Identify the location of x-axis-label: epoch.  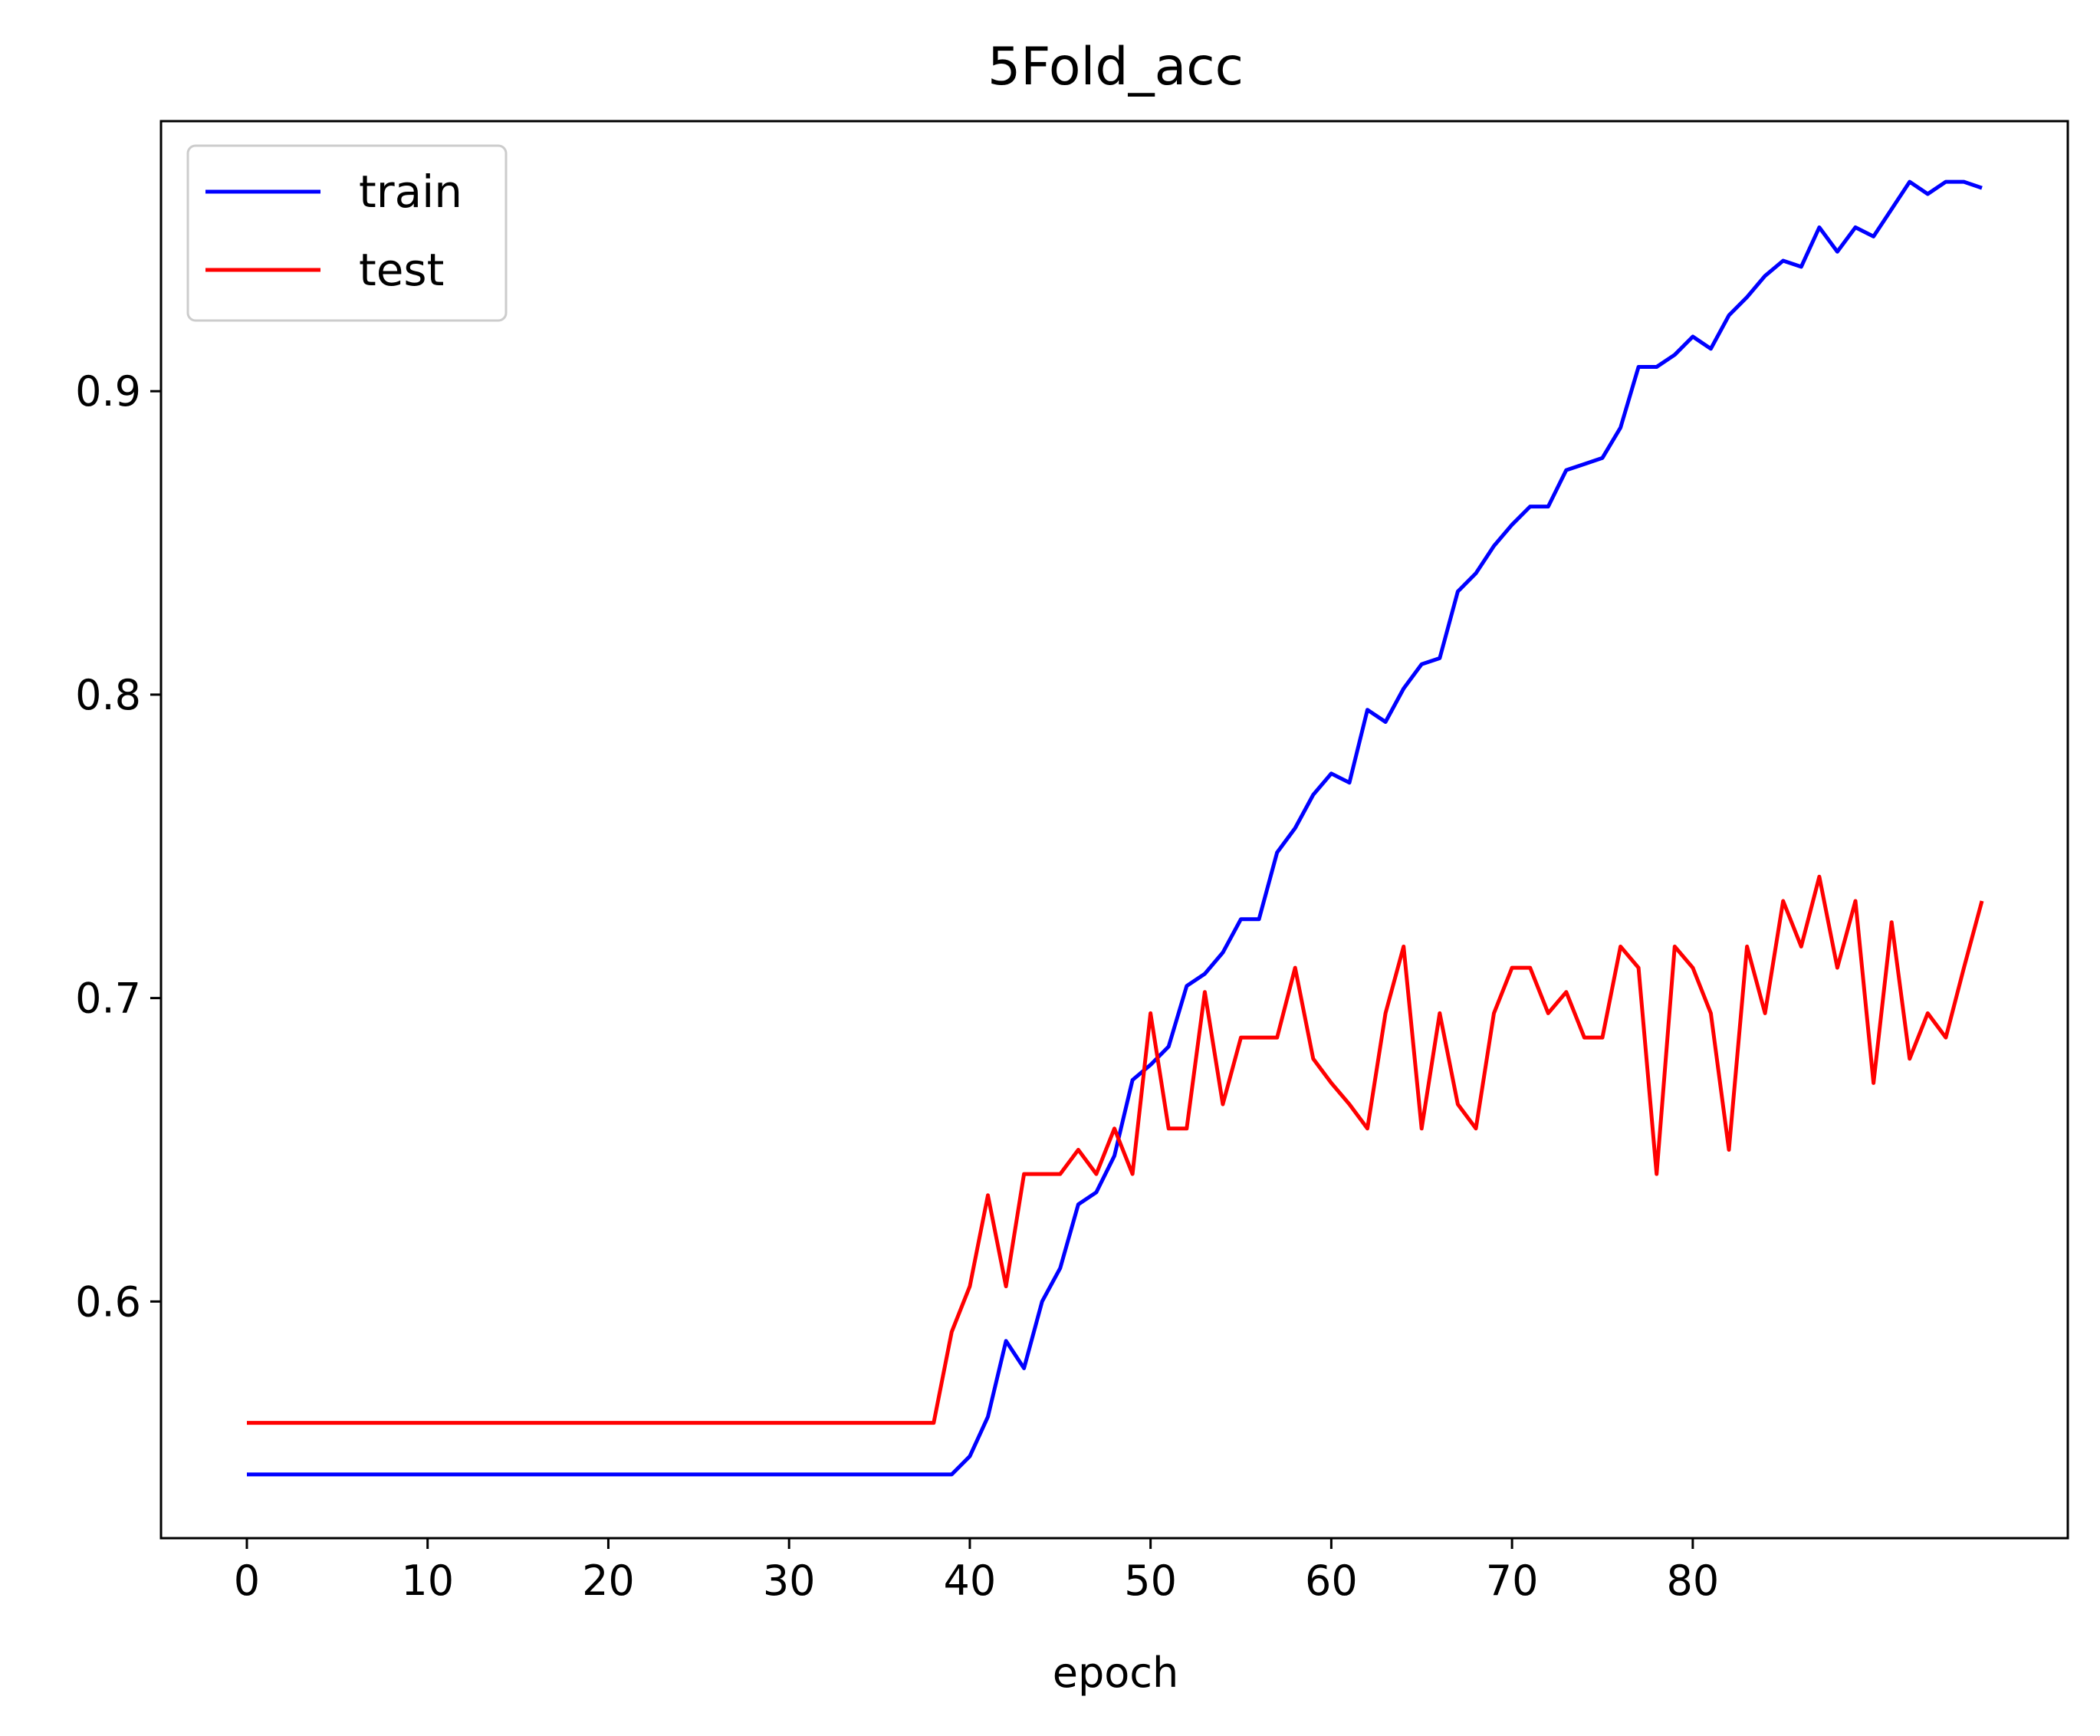
(1115, 1673).